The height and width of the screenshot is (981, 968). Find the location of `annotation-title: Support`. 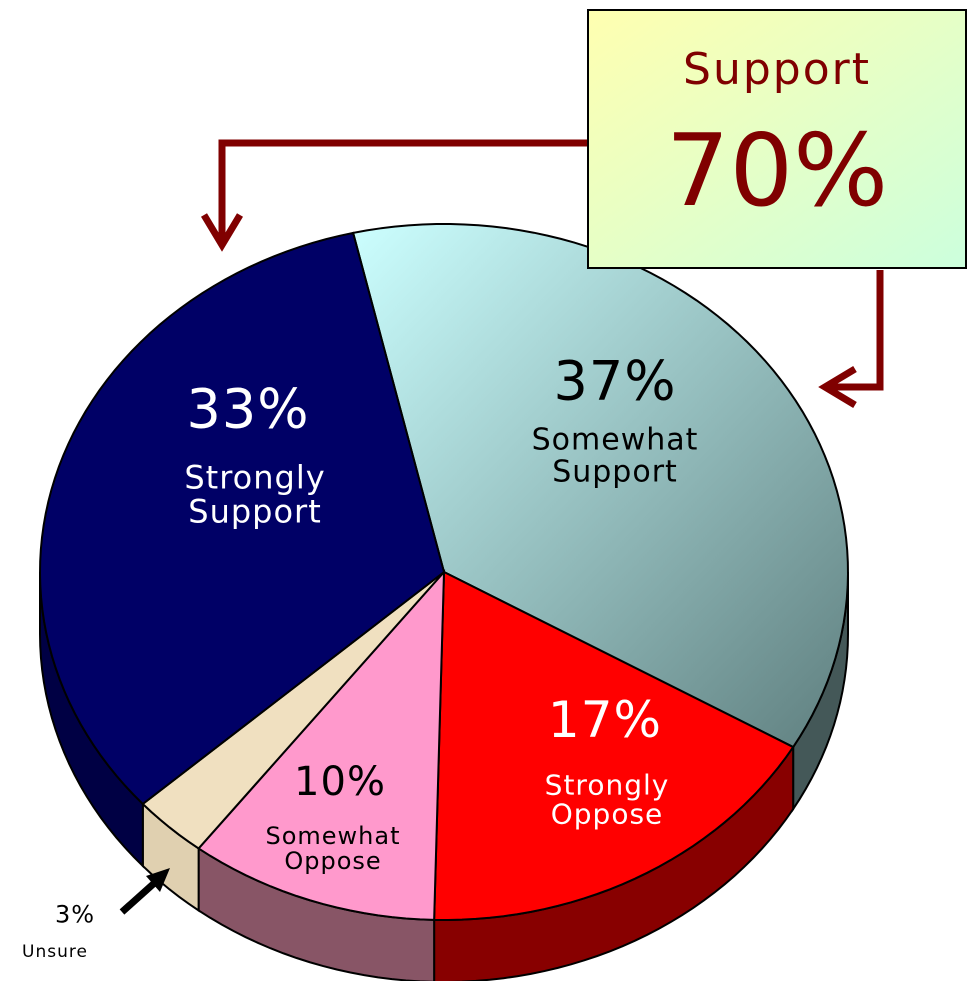

annotation-title: Support is located at coordinates (777, 69).